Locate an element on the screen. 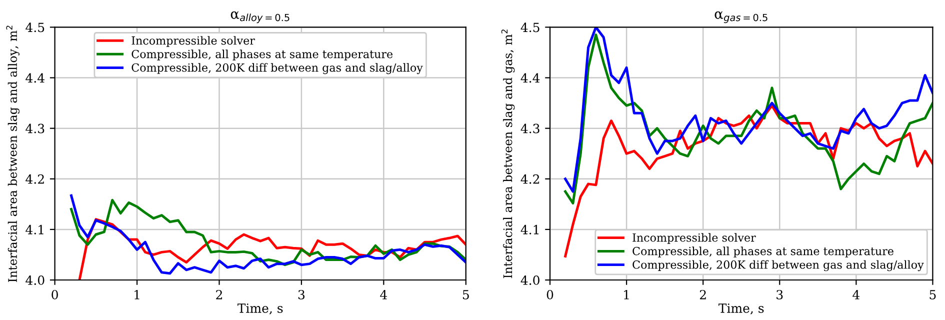  y-axis-title: Interfacial area between slag and alloy, m$^{2}$ is located at coordinates (13, 154).